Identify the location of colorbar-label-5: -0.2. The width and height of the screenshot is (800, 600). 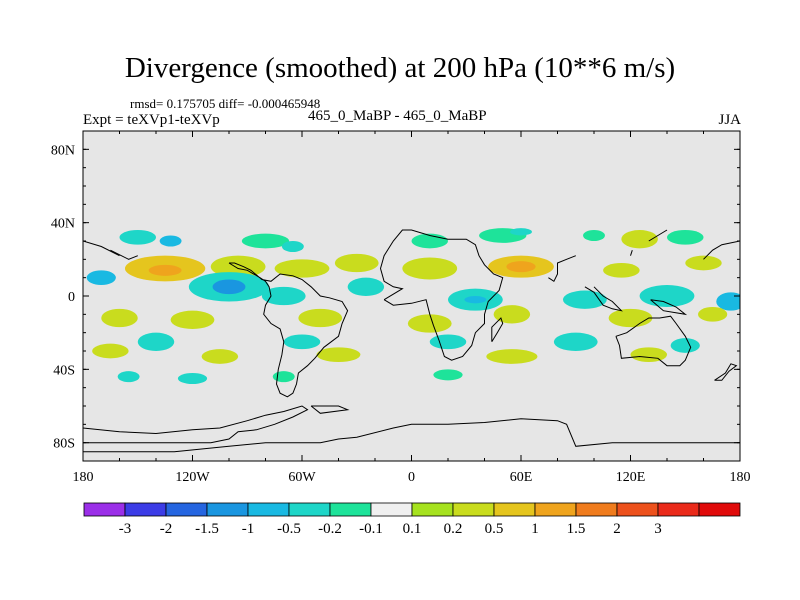
(330, 529).